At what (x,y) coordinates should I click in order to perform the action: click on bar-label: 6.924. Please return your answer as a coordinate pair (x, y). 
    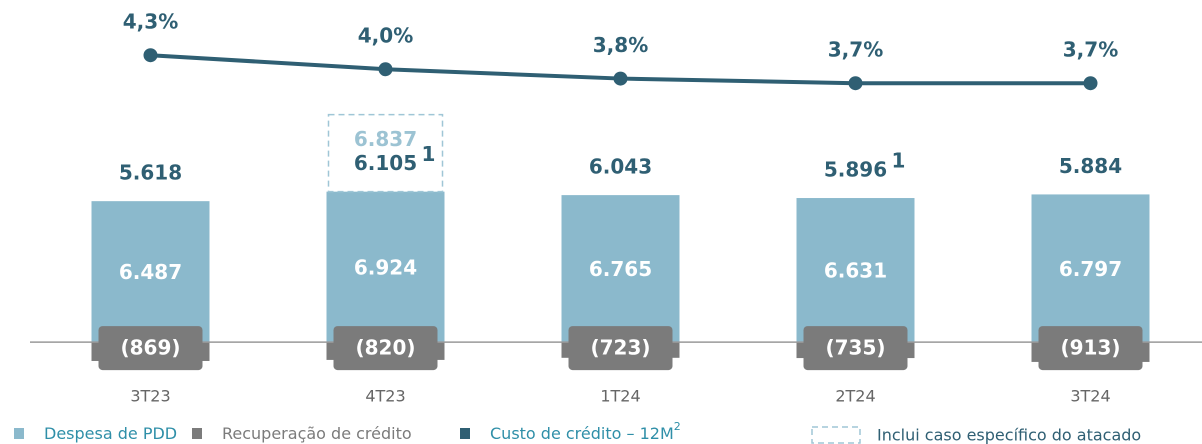
    Looking at the image, I should click on (385, 267).